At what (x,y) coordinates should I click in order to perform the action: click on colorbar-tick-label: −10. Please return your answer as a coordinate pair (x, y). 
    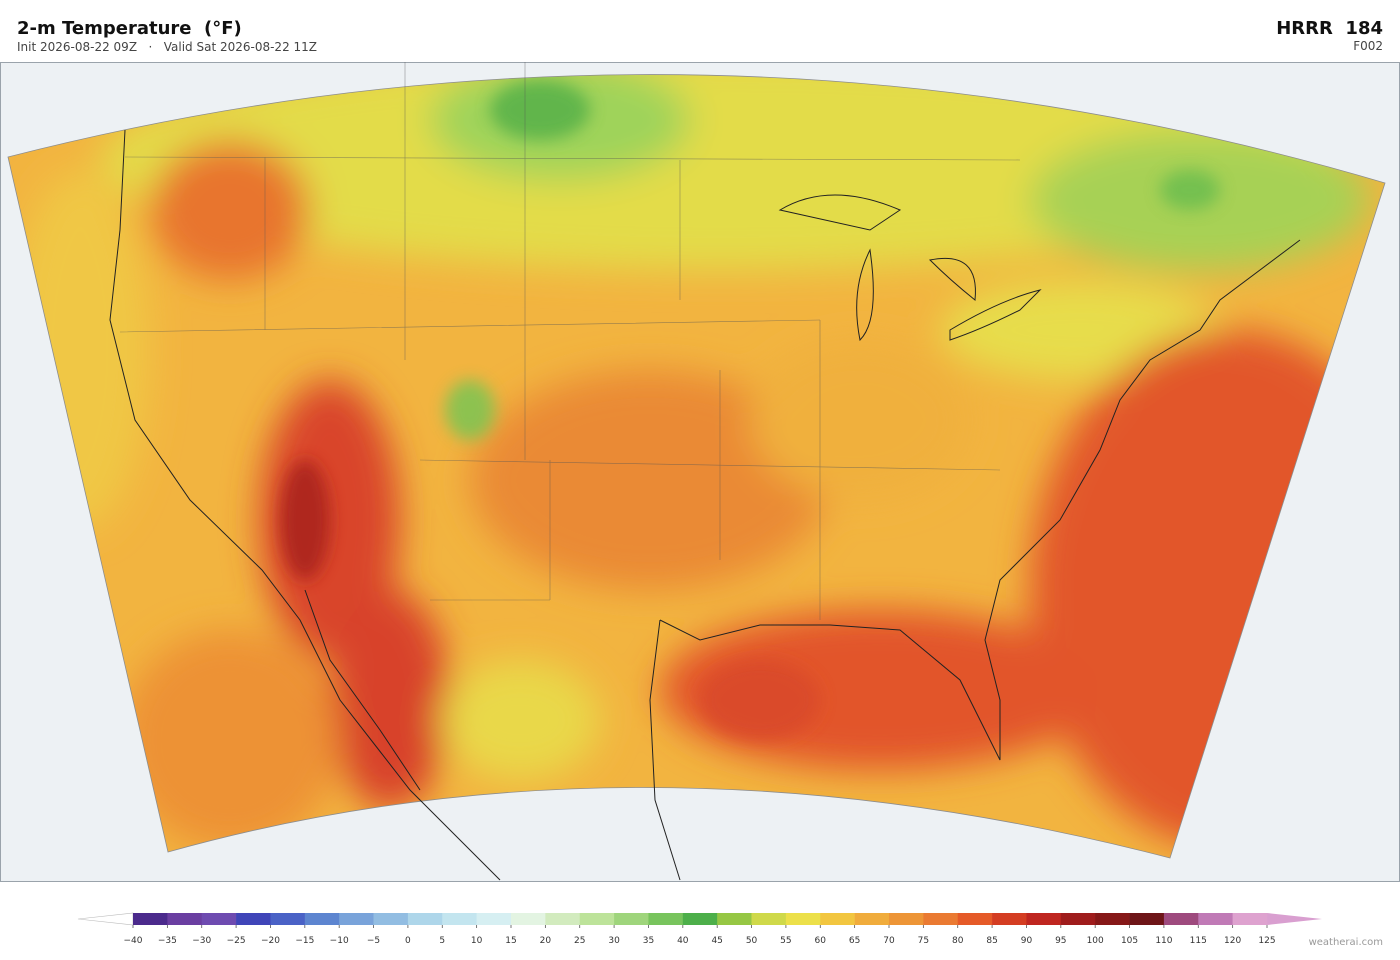
    Looking at the image, I should click on (339, 941).